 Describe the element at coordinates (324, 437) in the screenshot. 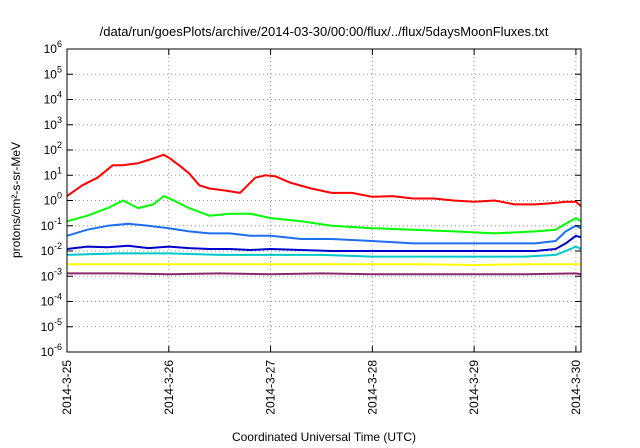

I see `x-axis-label: Coordinated Universal Time (UTC)` at that location.